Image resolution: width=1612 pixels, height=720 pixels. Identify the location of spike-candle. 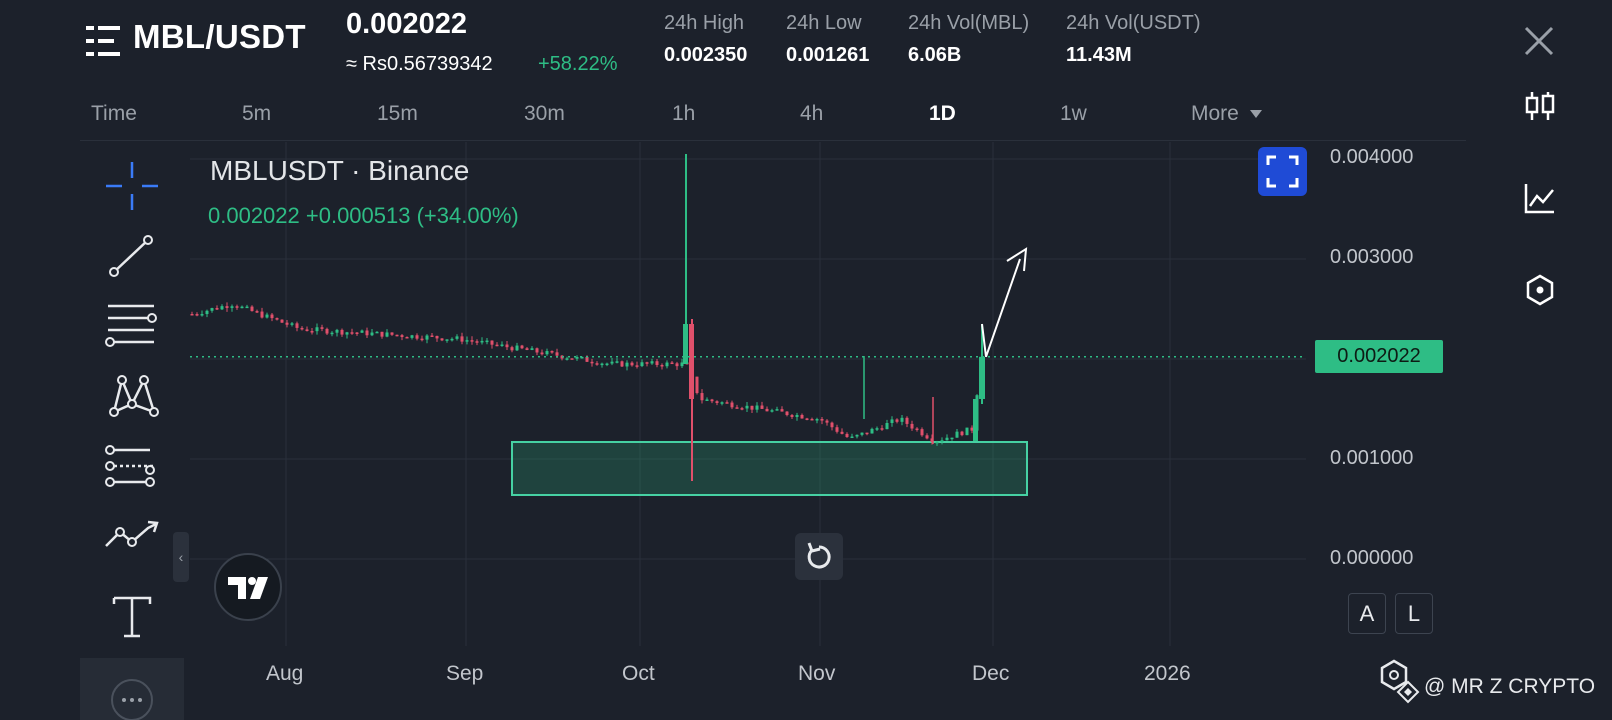
(685, 344).